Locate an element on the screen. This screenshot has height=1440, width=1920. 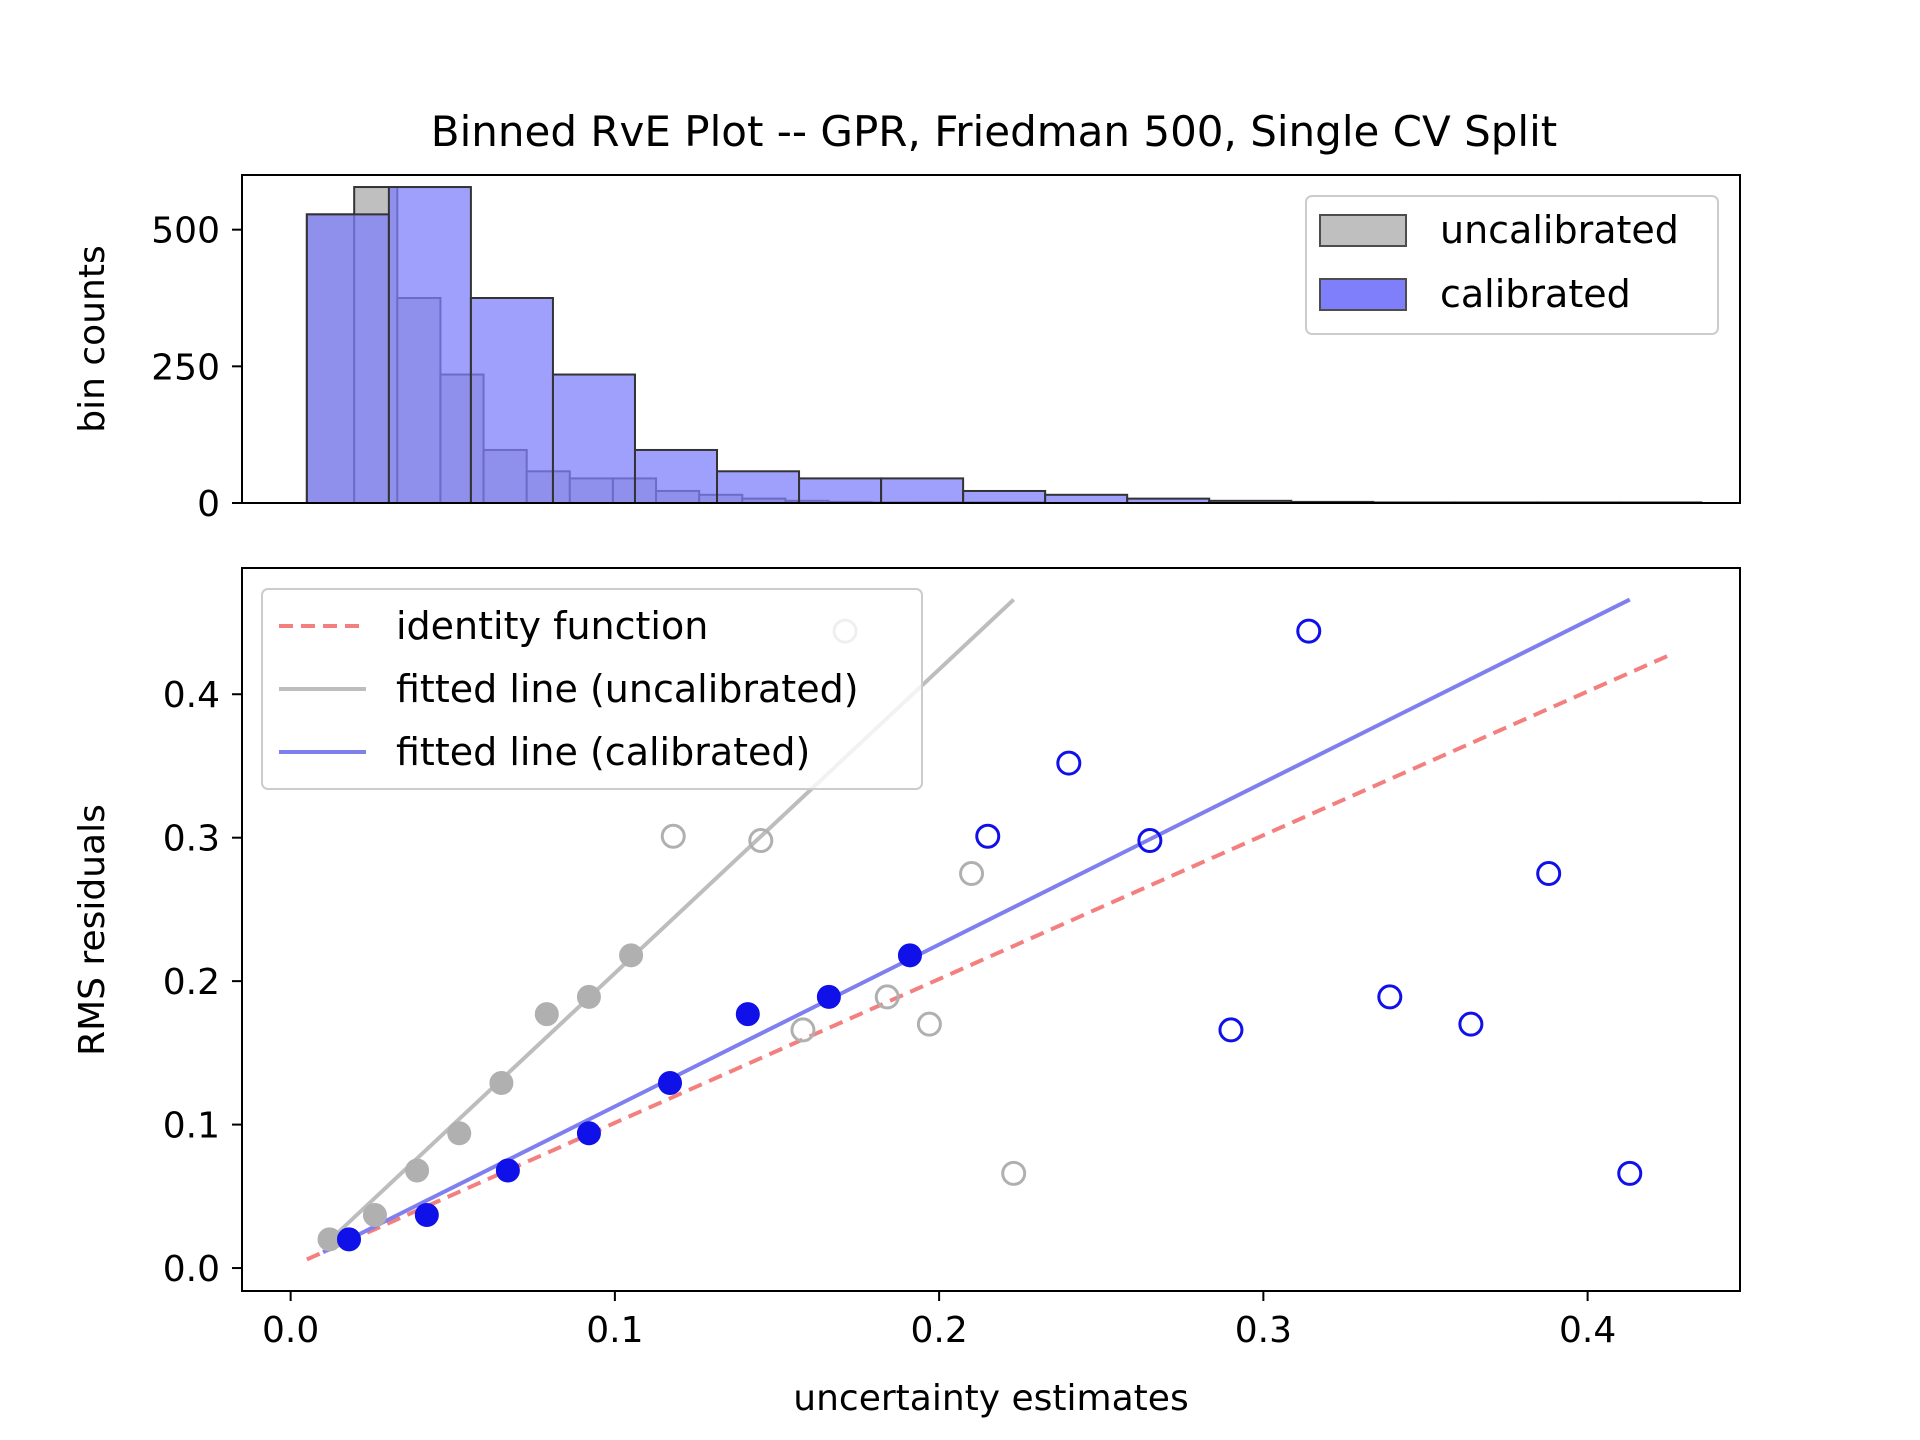
rve-legend-box is located at coordinates (592, 689).